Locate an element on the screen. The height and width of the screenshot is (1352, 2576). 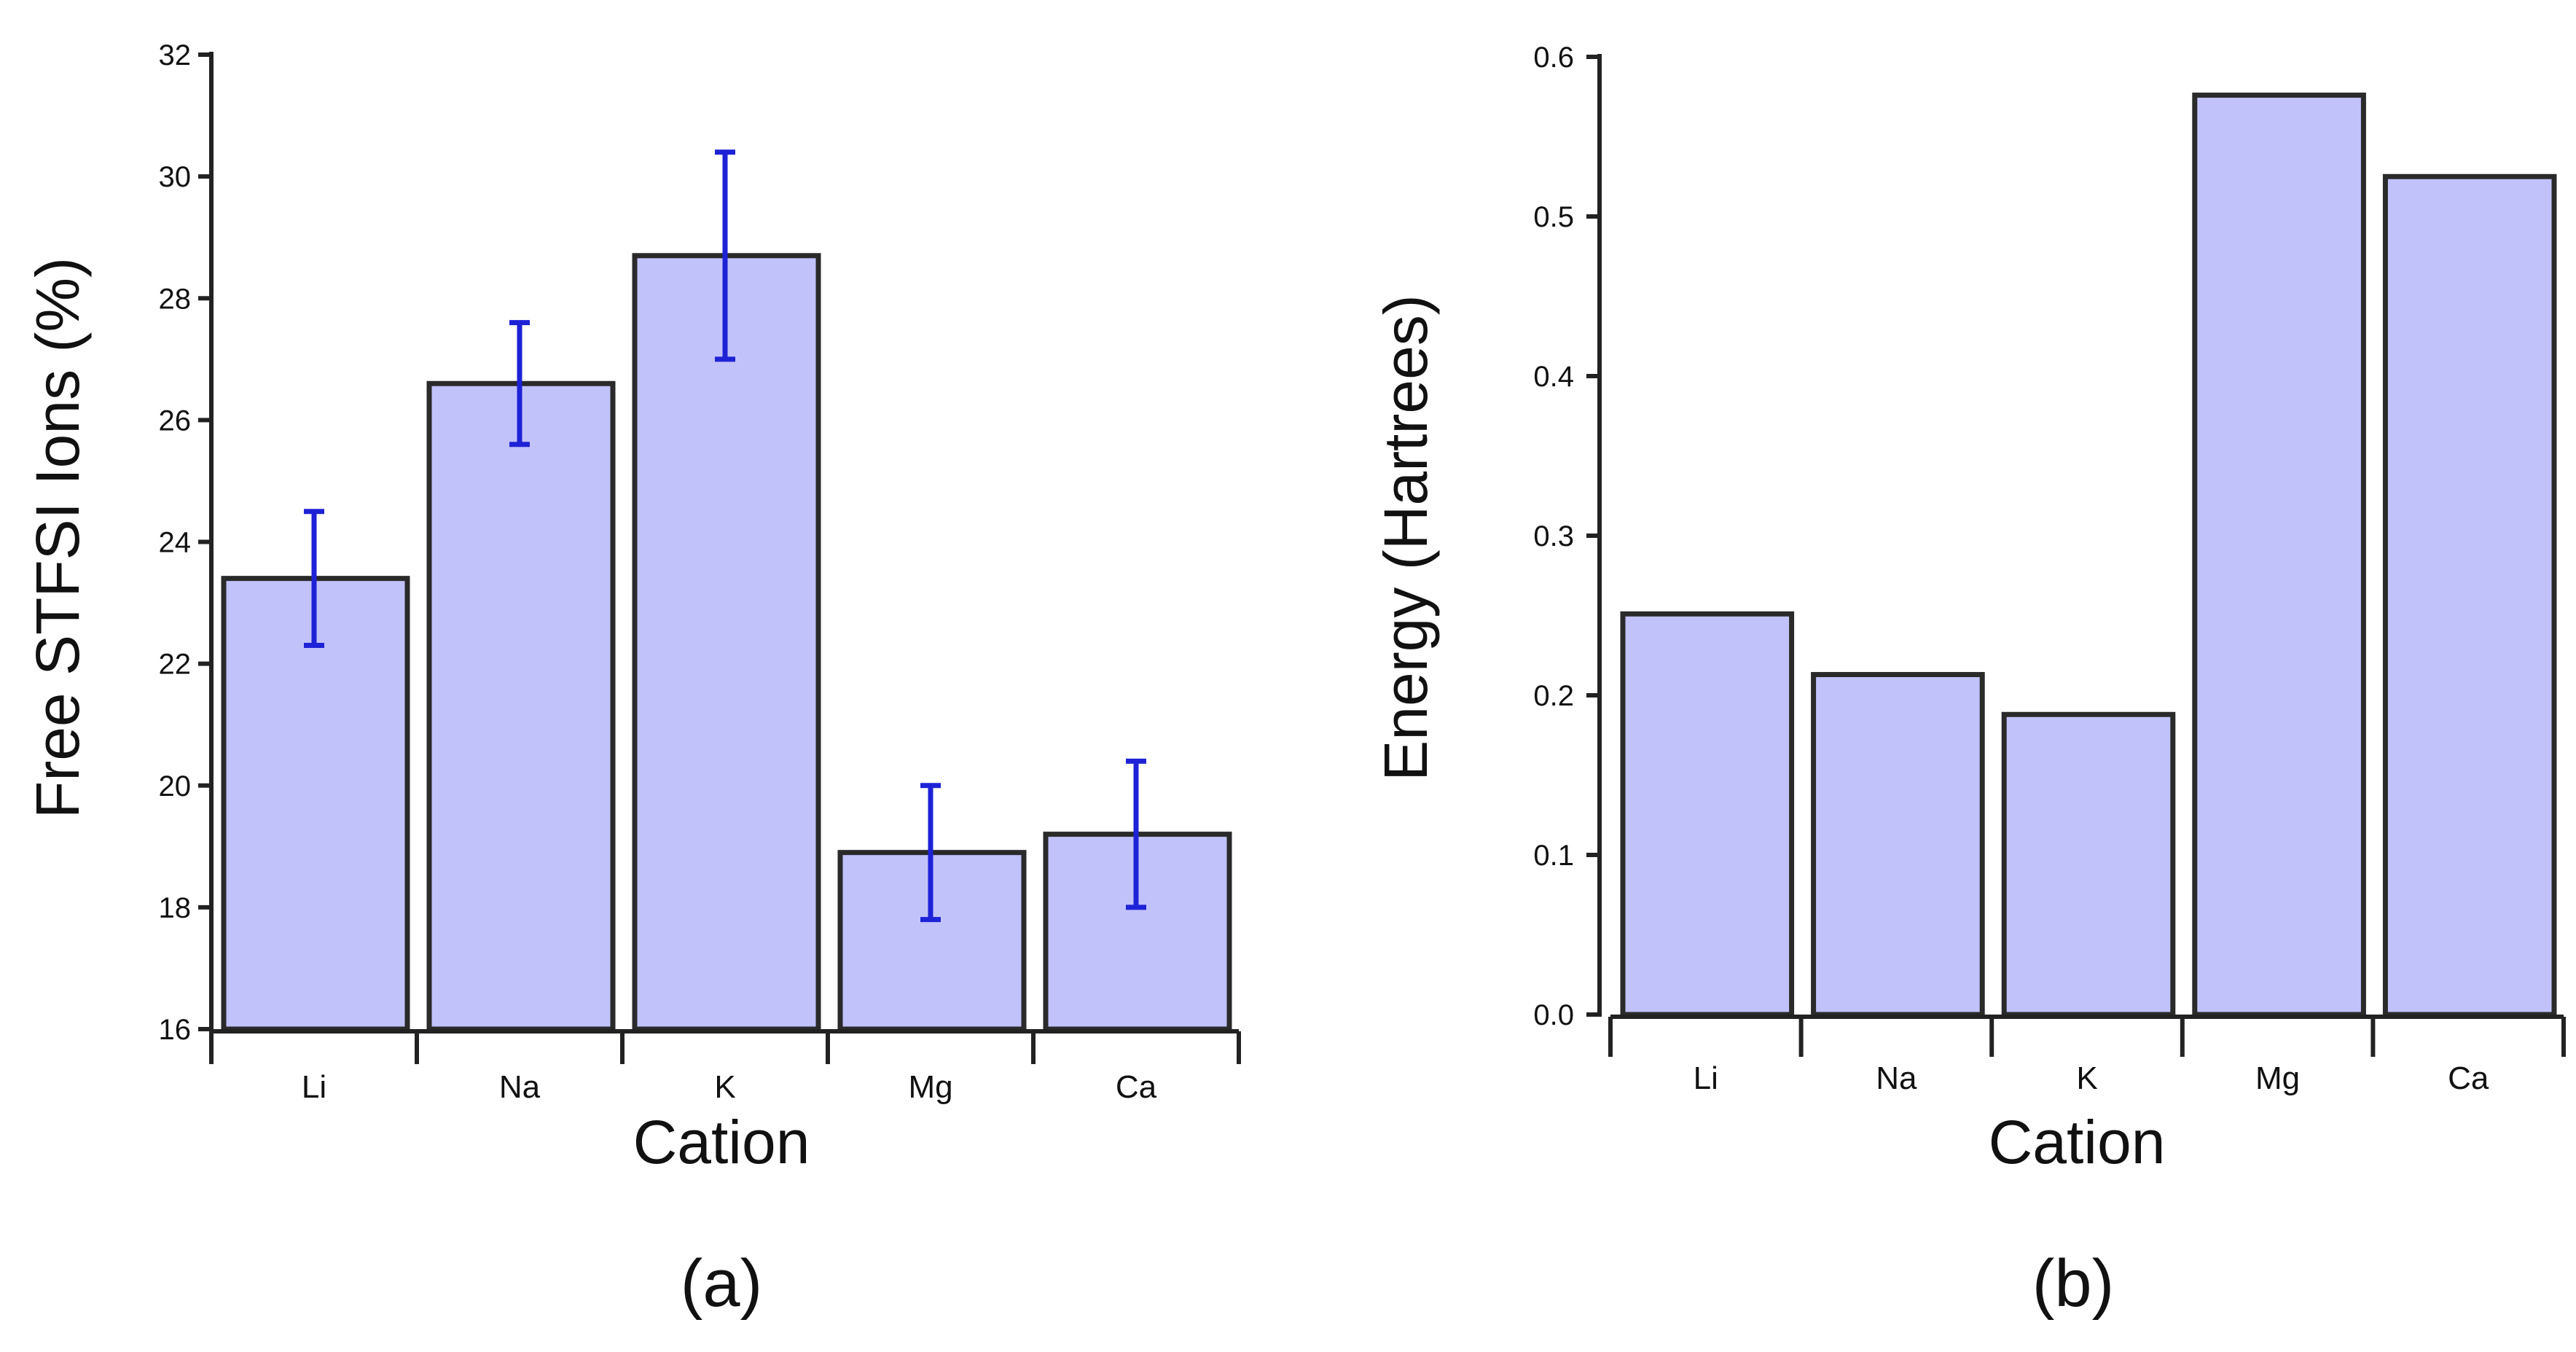
y-tick-label: 20 is located at coordinates (175, 786).